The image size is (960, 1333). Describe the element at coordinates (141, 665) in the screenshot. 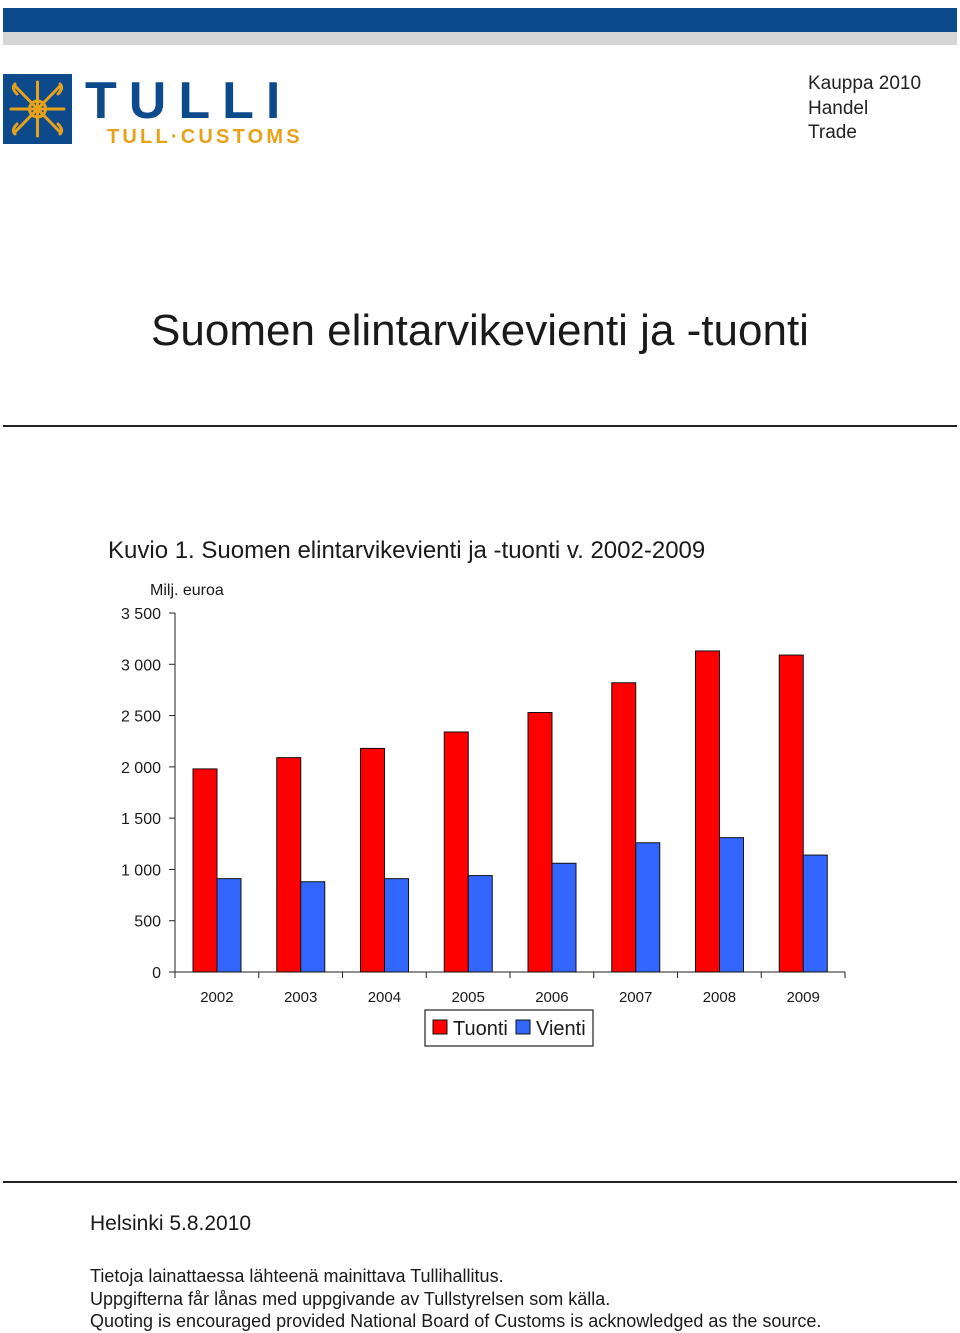

I see `y-tick-label: 3 000` at that location.